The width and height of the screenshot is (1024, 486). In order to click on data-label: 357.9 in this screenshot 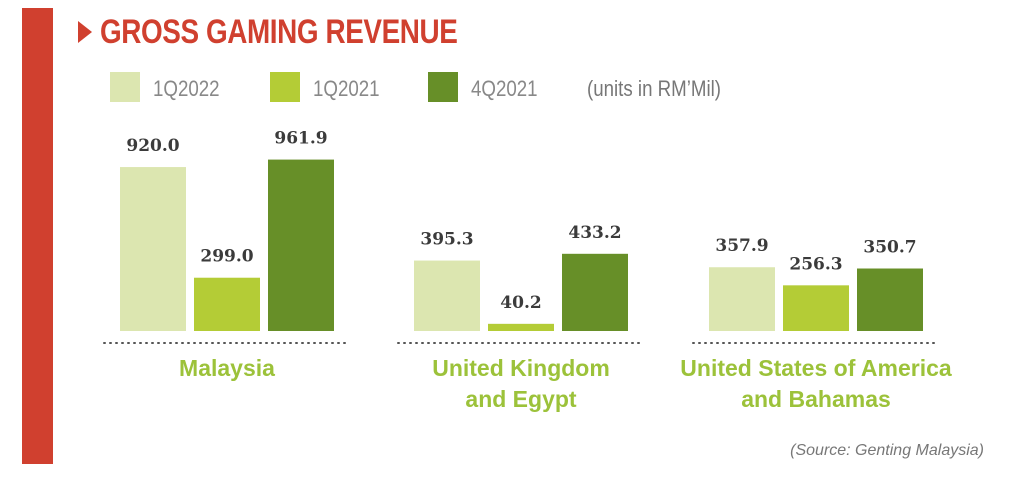, I will do `click(741, 246)`.